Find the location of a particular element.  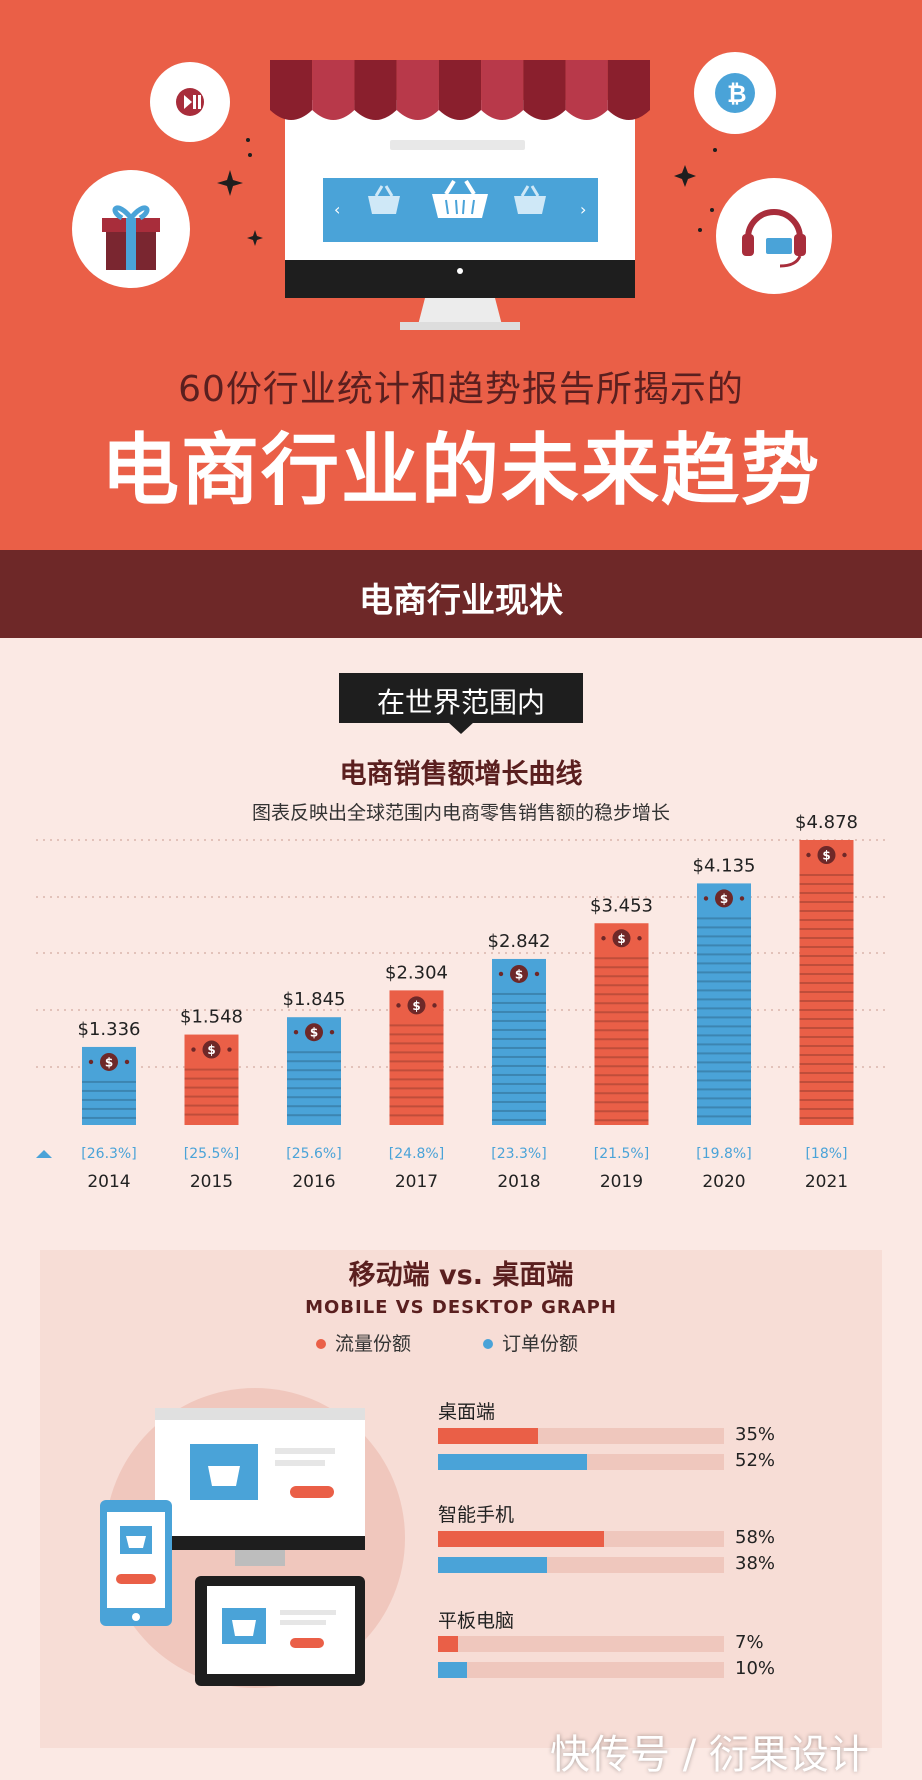

bar-smartphone-orders is located at coordinates (492, 1565).